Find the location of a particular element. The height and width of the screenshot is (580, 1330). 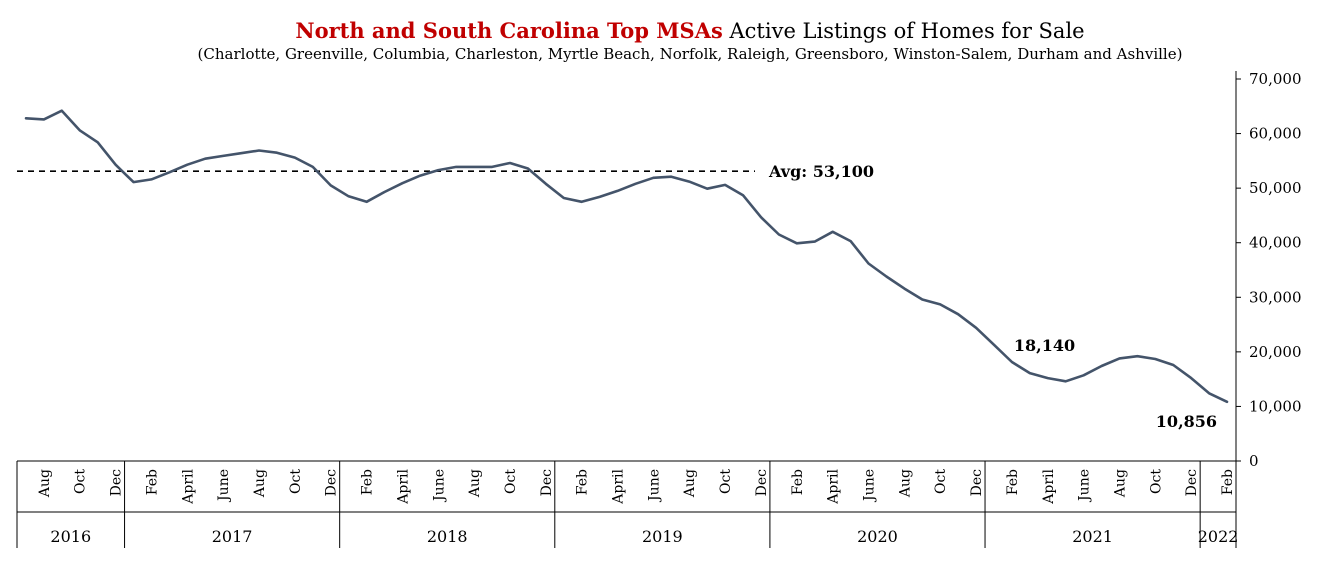

chart-title-highlight: North and South Carolina Top MSAs is located at coordinates (509, 30).